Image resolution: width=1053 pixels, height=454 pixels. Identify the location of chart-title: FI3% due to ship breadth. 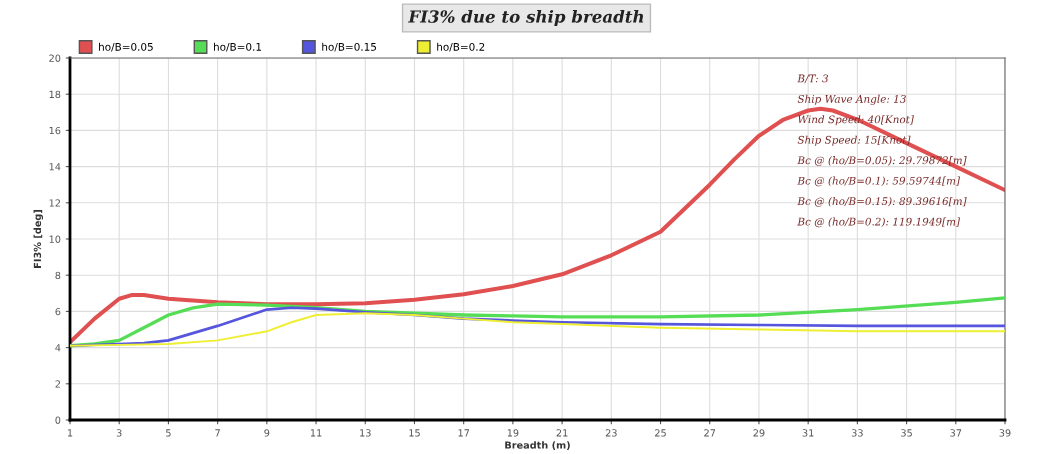
(525, 18).